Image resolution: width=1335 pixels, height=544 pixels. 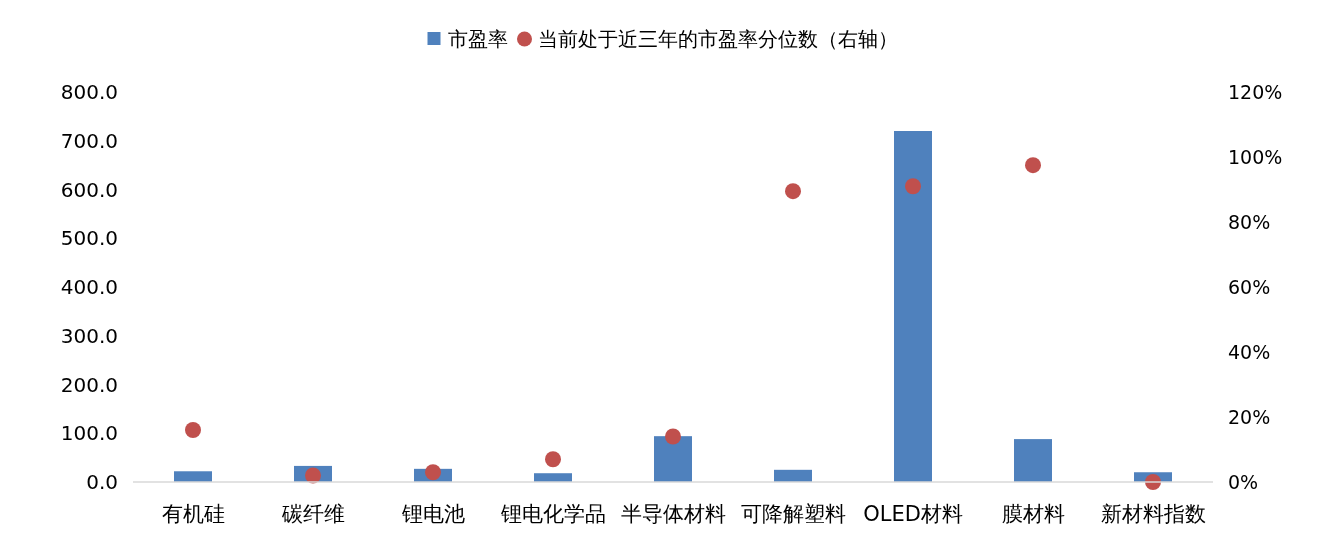 What do you see at coordinates (89, 92) in the screenshot?
I see `y-tick-label: 800.0` at bounding box center [89, 92].